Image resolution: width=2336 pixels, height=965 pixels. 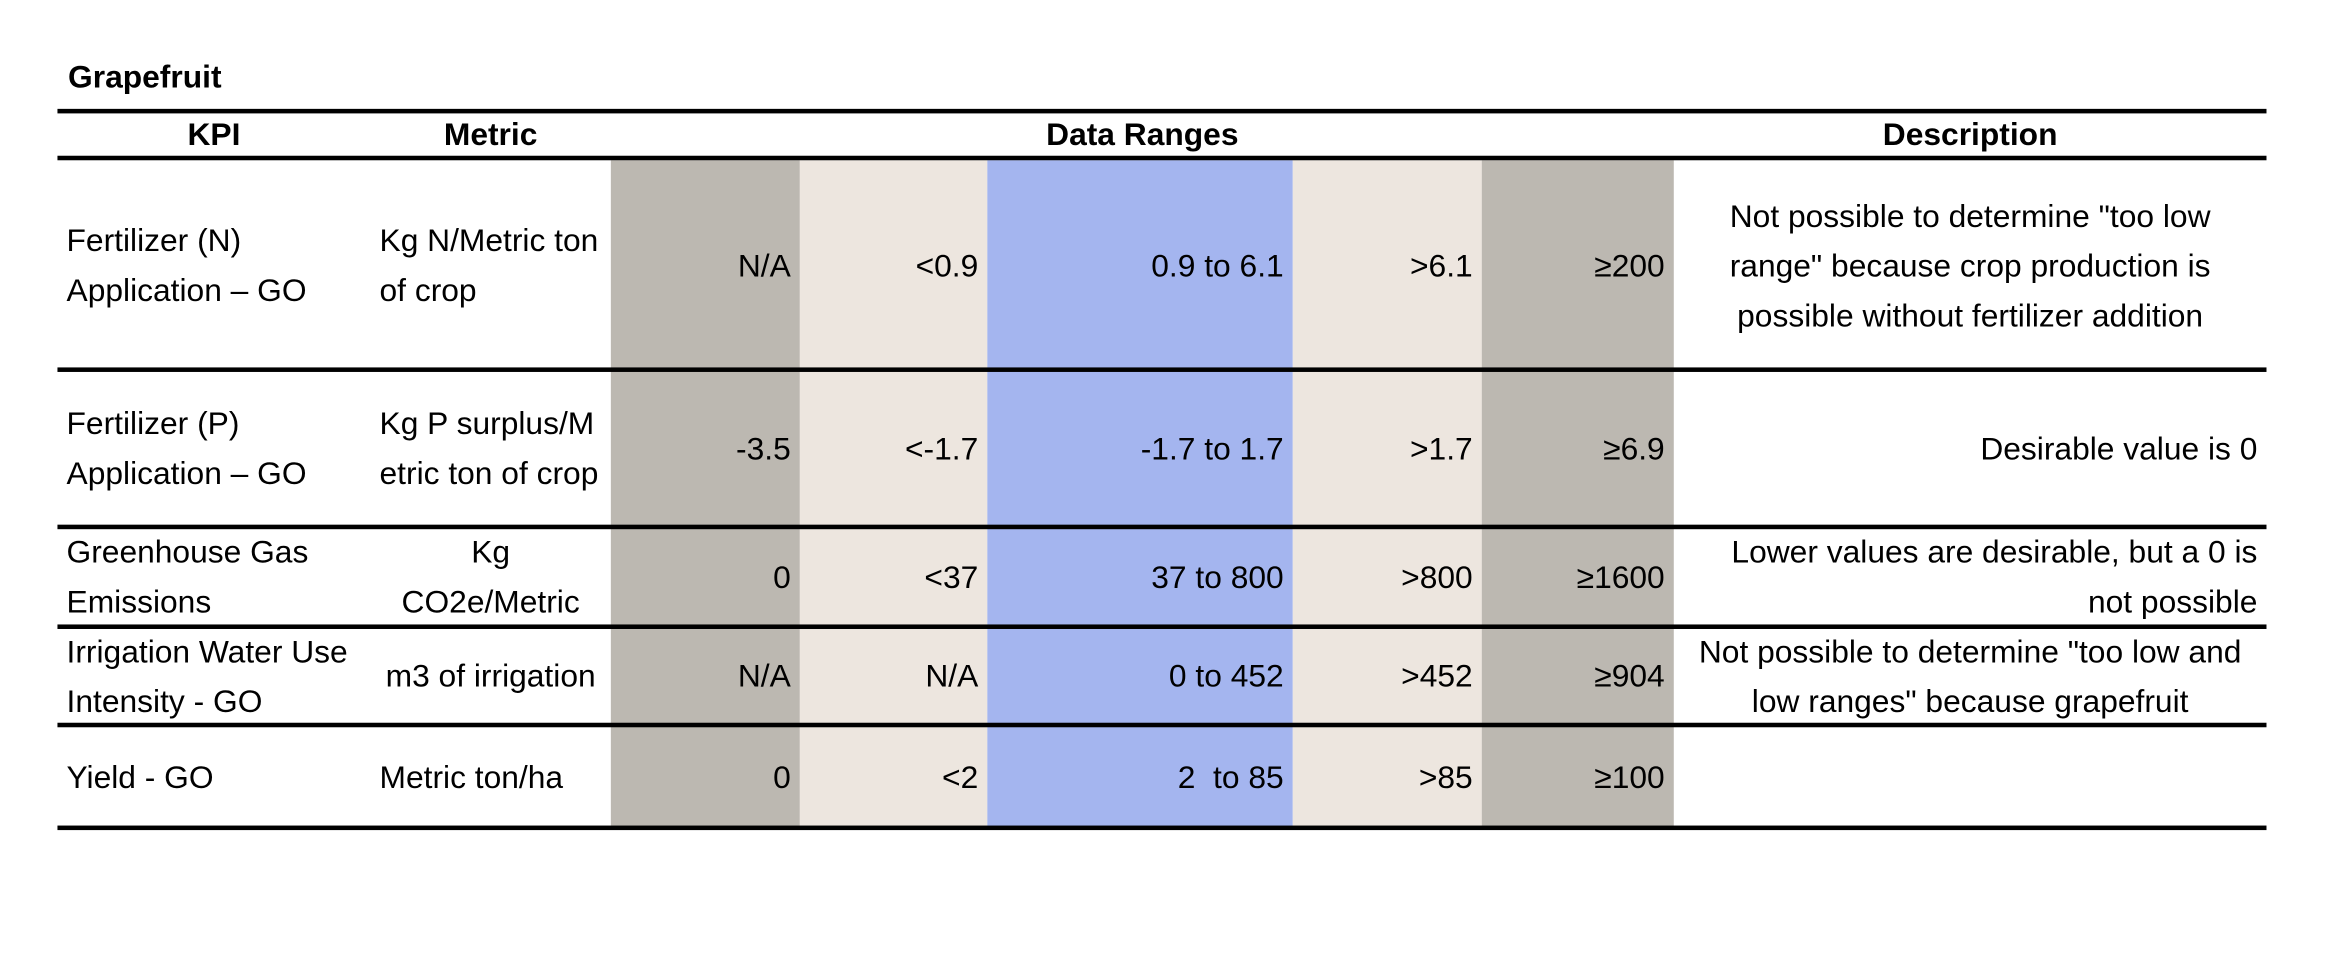 What do you see at coordinates (1226, 677) in the screenshot?
I see `cell-text: 0 to 452` at bounding box center [1226, 677].